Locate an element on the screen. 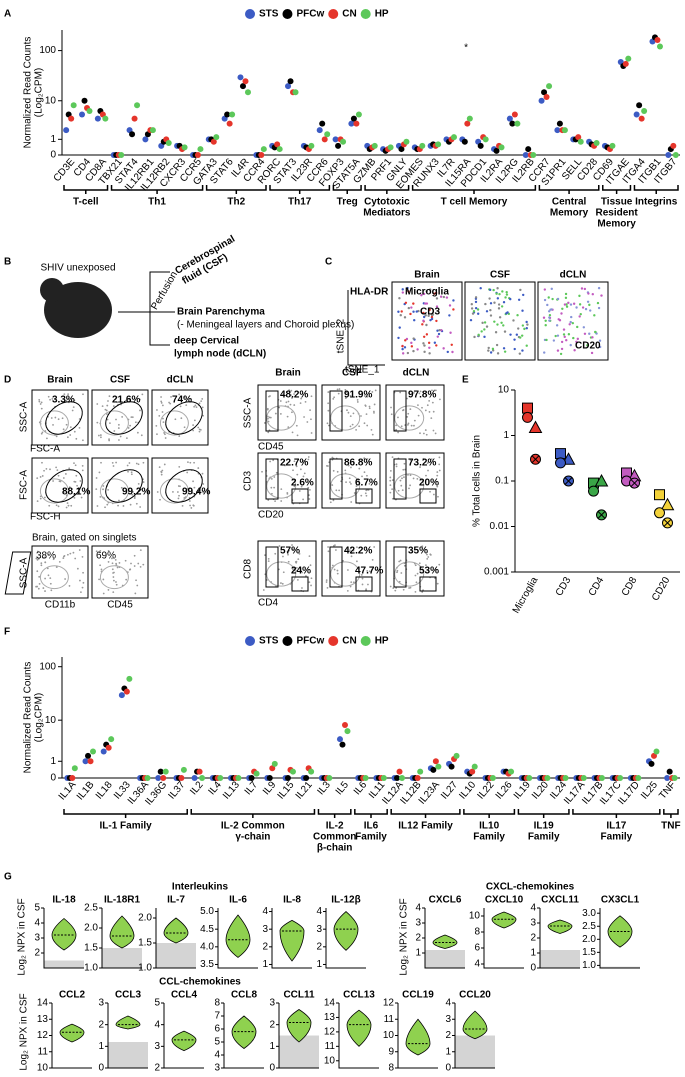  axis is located at coordinates (370, 718).